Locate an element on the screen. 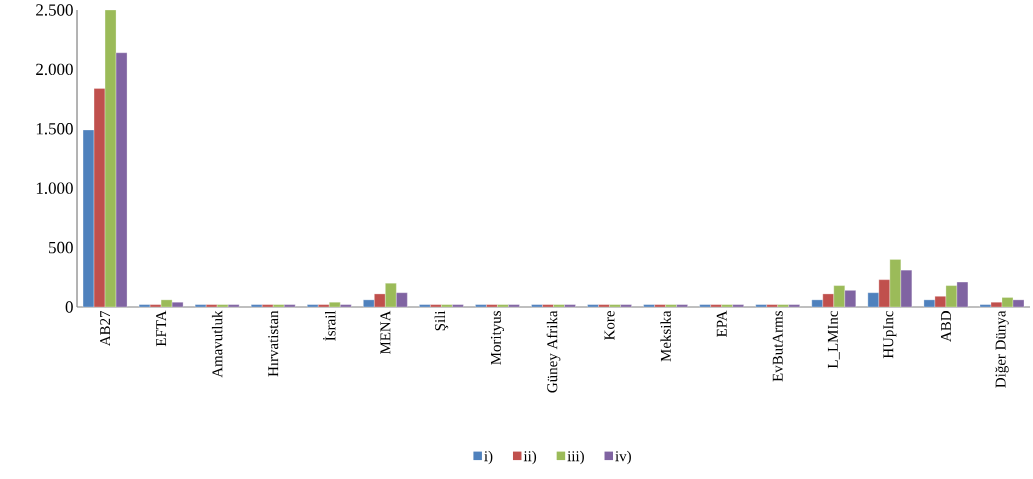  legend-label: i) is located at coordinates (488, 457).